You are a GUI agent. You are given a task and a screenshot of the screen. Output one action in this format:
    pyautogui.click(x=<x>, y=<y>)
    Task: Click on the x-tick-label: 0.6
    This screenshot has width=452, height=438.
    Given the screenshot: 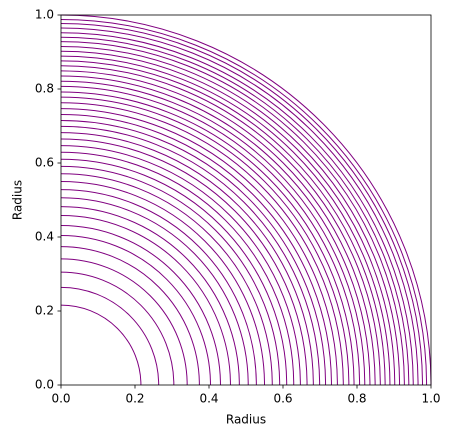 What is the action you would take?
    pyautogui.click(x=282, y=399)
    